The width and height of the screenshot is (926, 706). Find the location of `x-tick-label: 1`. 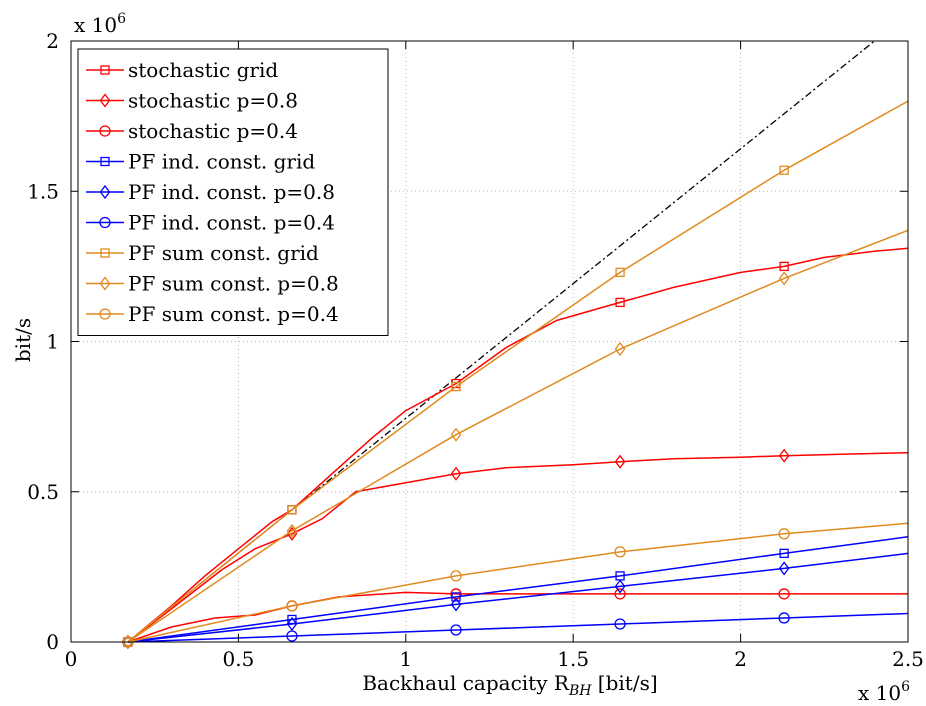

x-tick-label: 1 is located at coordinates (405, 659).